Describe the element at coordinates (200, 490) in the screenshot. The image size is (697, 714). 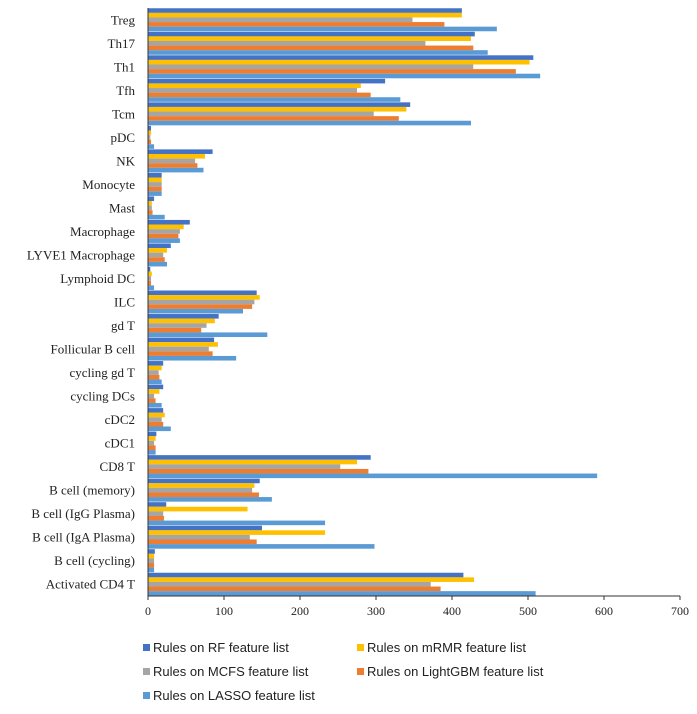
I see `bar-b-cell-memory-s3` at that location.